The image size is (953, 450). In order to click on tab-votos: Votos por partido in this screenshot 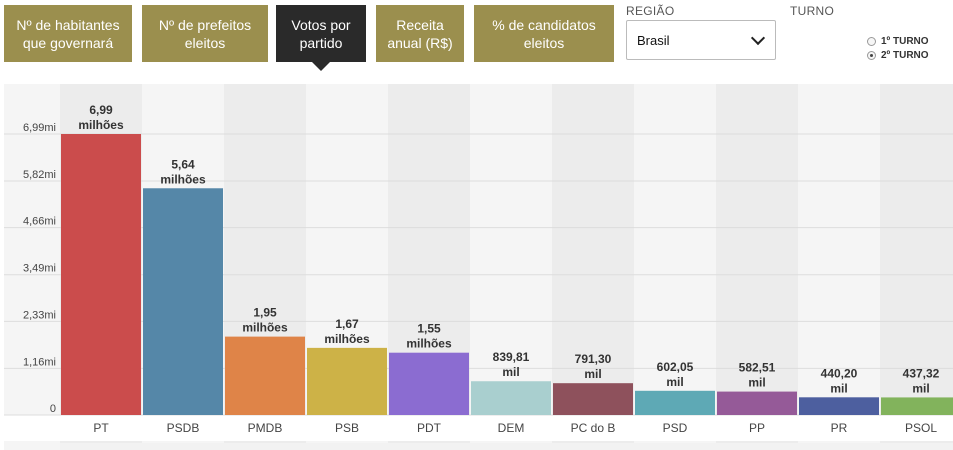, I will do `click(321, 38)`.